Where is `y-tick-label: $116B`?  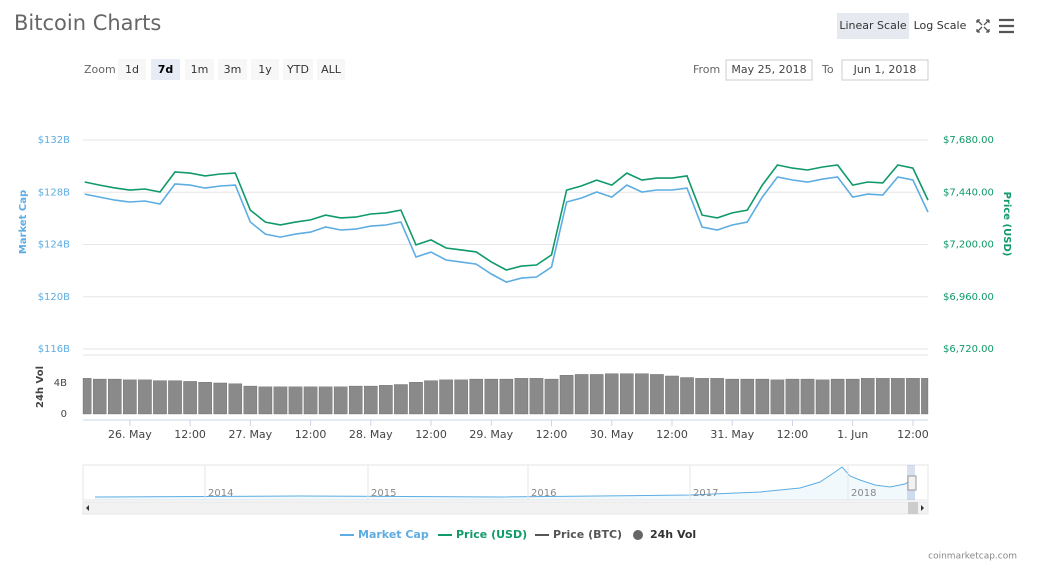
y-tick-label: $116B is located at coordinates (54, 349).